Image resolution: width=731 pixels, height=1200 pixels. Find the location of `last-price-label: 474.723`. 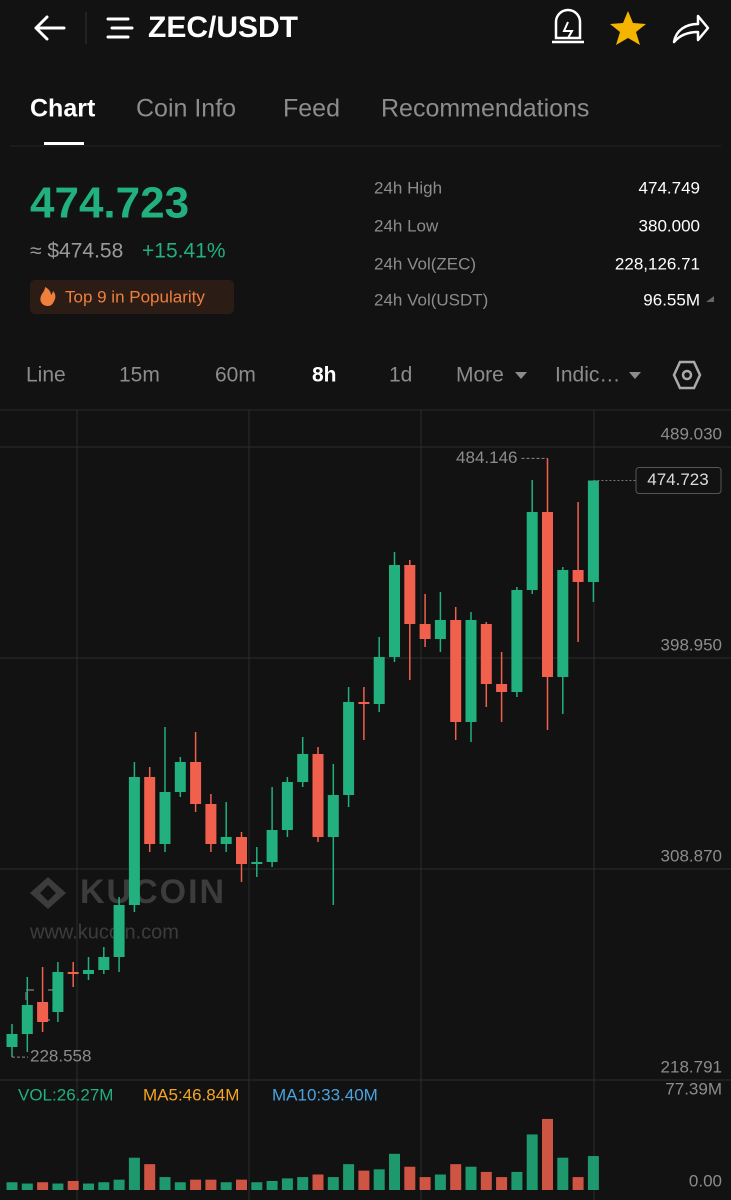

last-price-label: 474.723 is located at coordinates (677, 479).